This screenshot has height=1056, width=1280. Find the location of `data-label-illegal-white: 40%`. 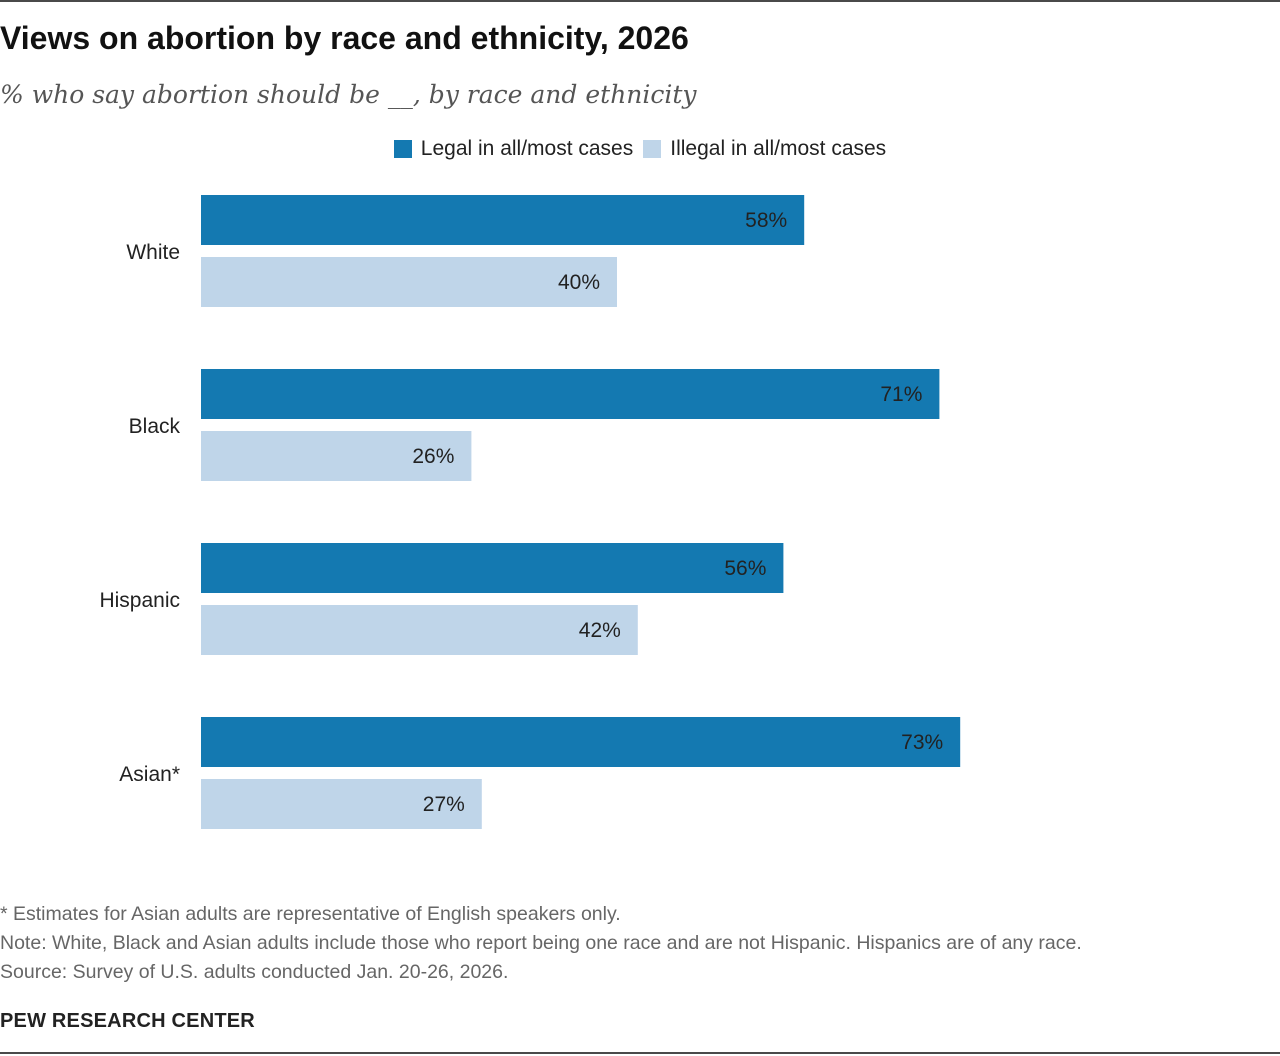

data-label-illegal-white: 40% is located at coordinates (579, 282).